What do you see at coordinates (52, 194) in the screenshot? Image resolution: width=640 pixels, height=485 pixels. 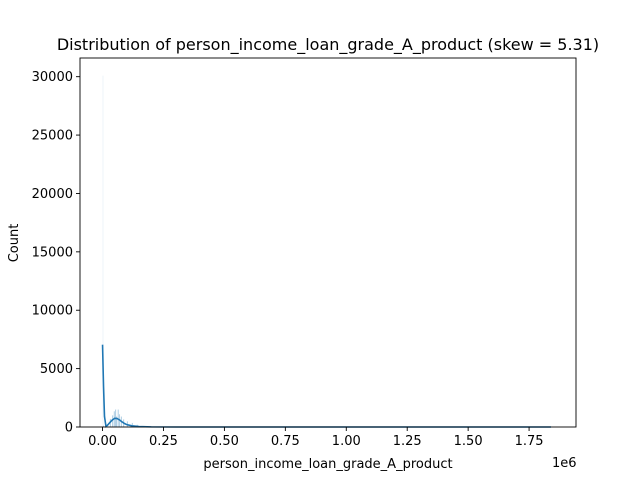 I see `y-tick-label: 20000` at bounding box center [52, 194].